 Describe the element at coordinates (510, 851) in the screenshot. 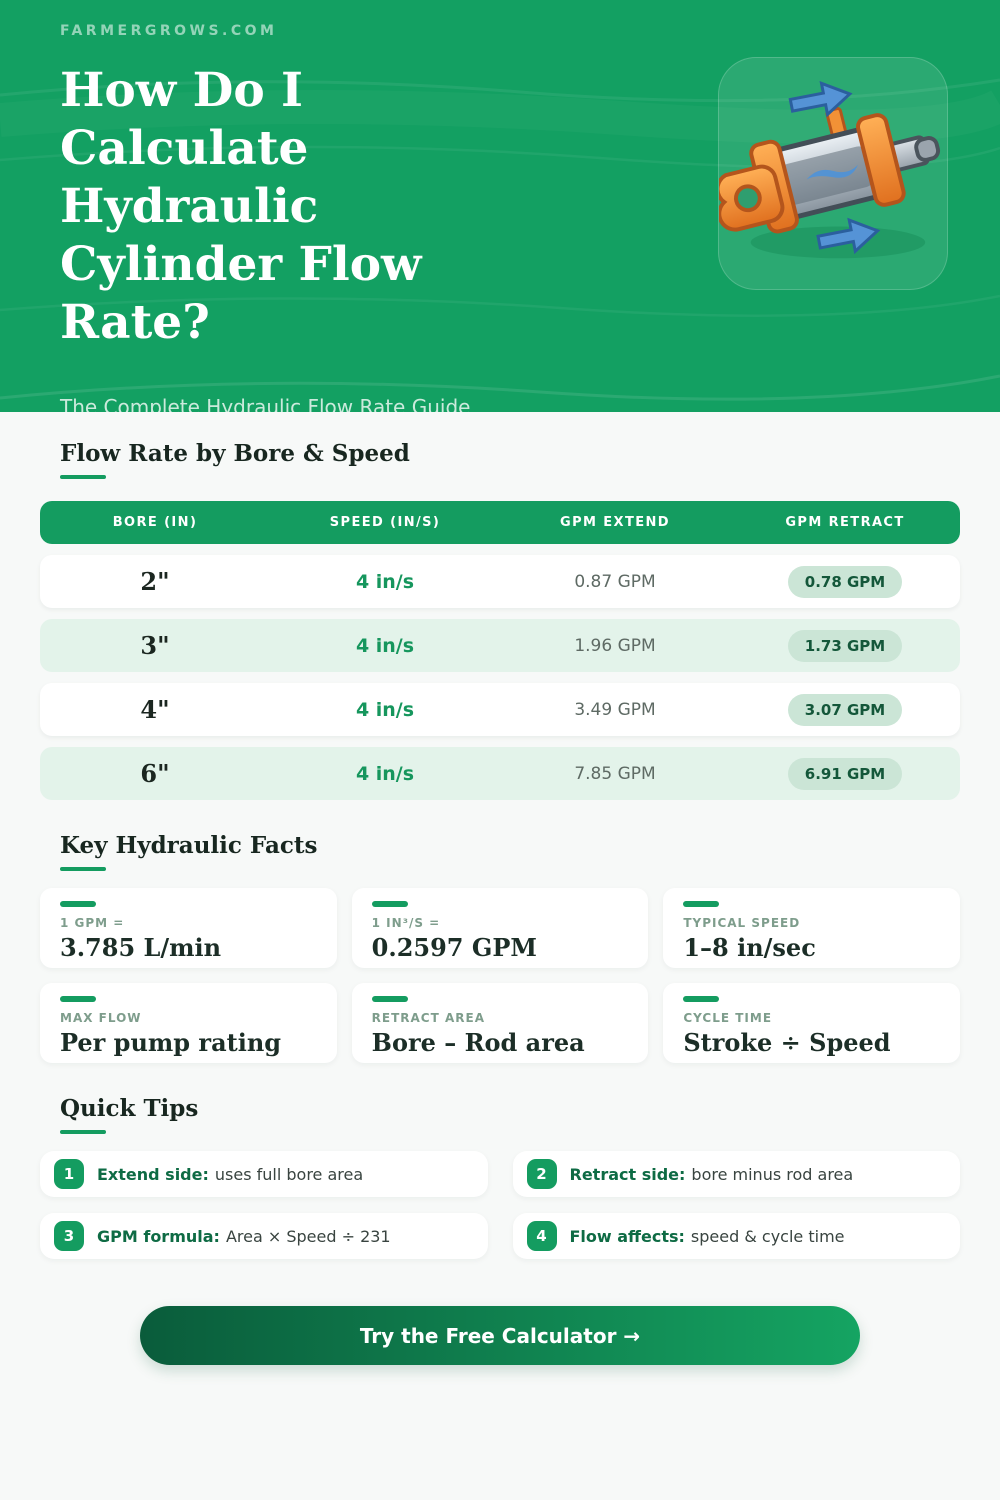

I see `facts-heading: Key Hydraulic Facts` at that location.